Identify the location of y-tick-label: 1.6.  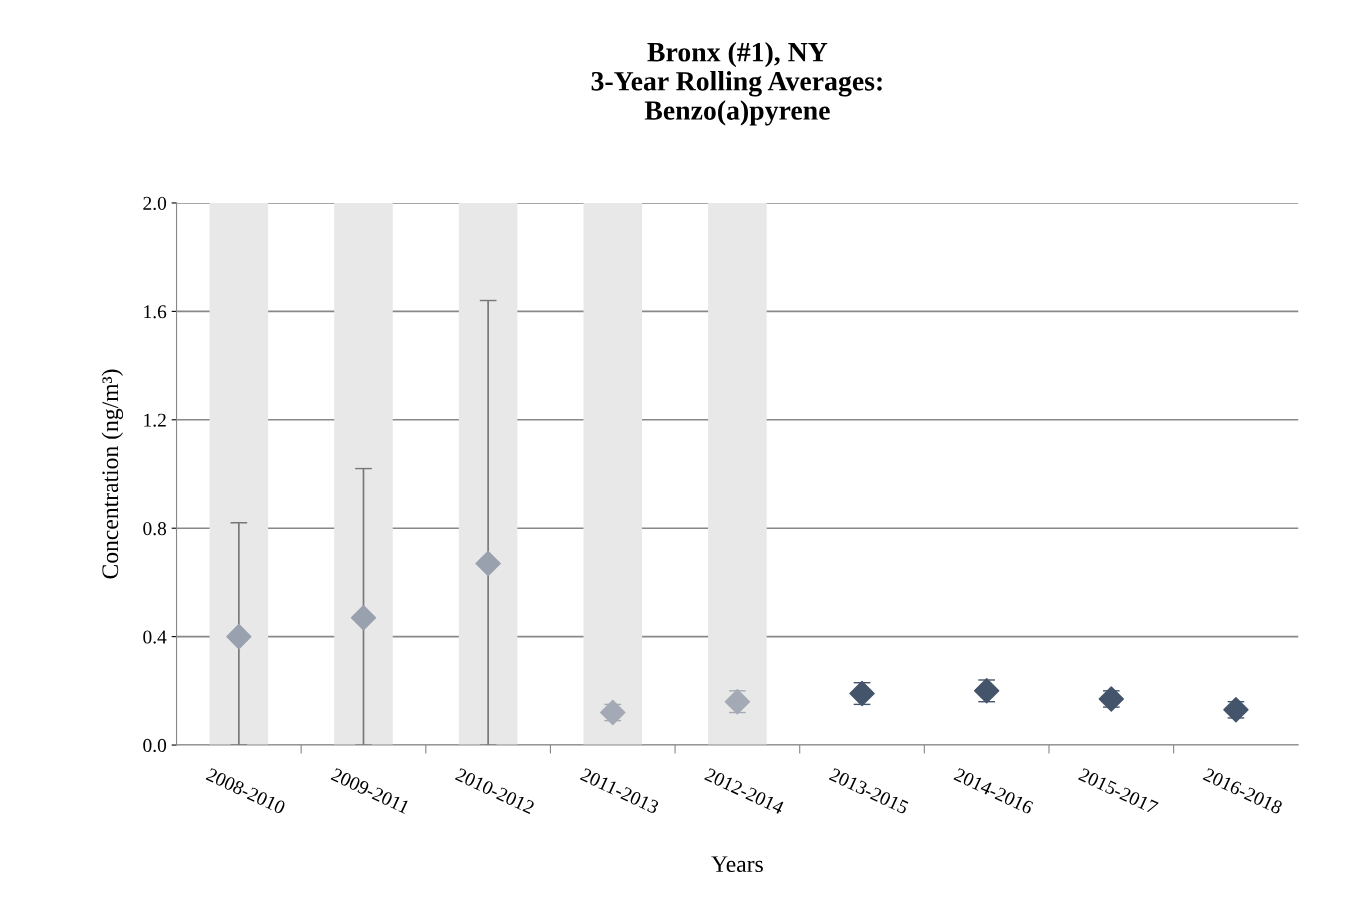
(155, 312).